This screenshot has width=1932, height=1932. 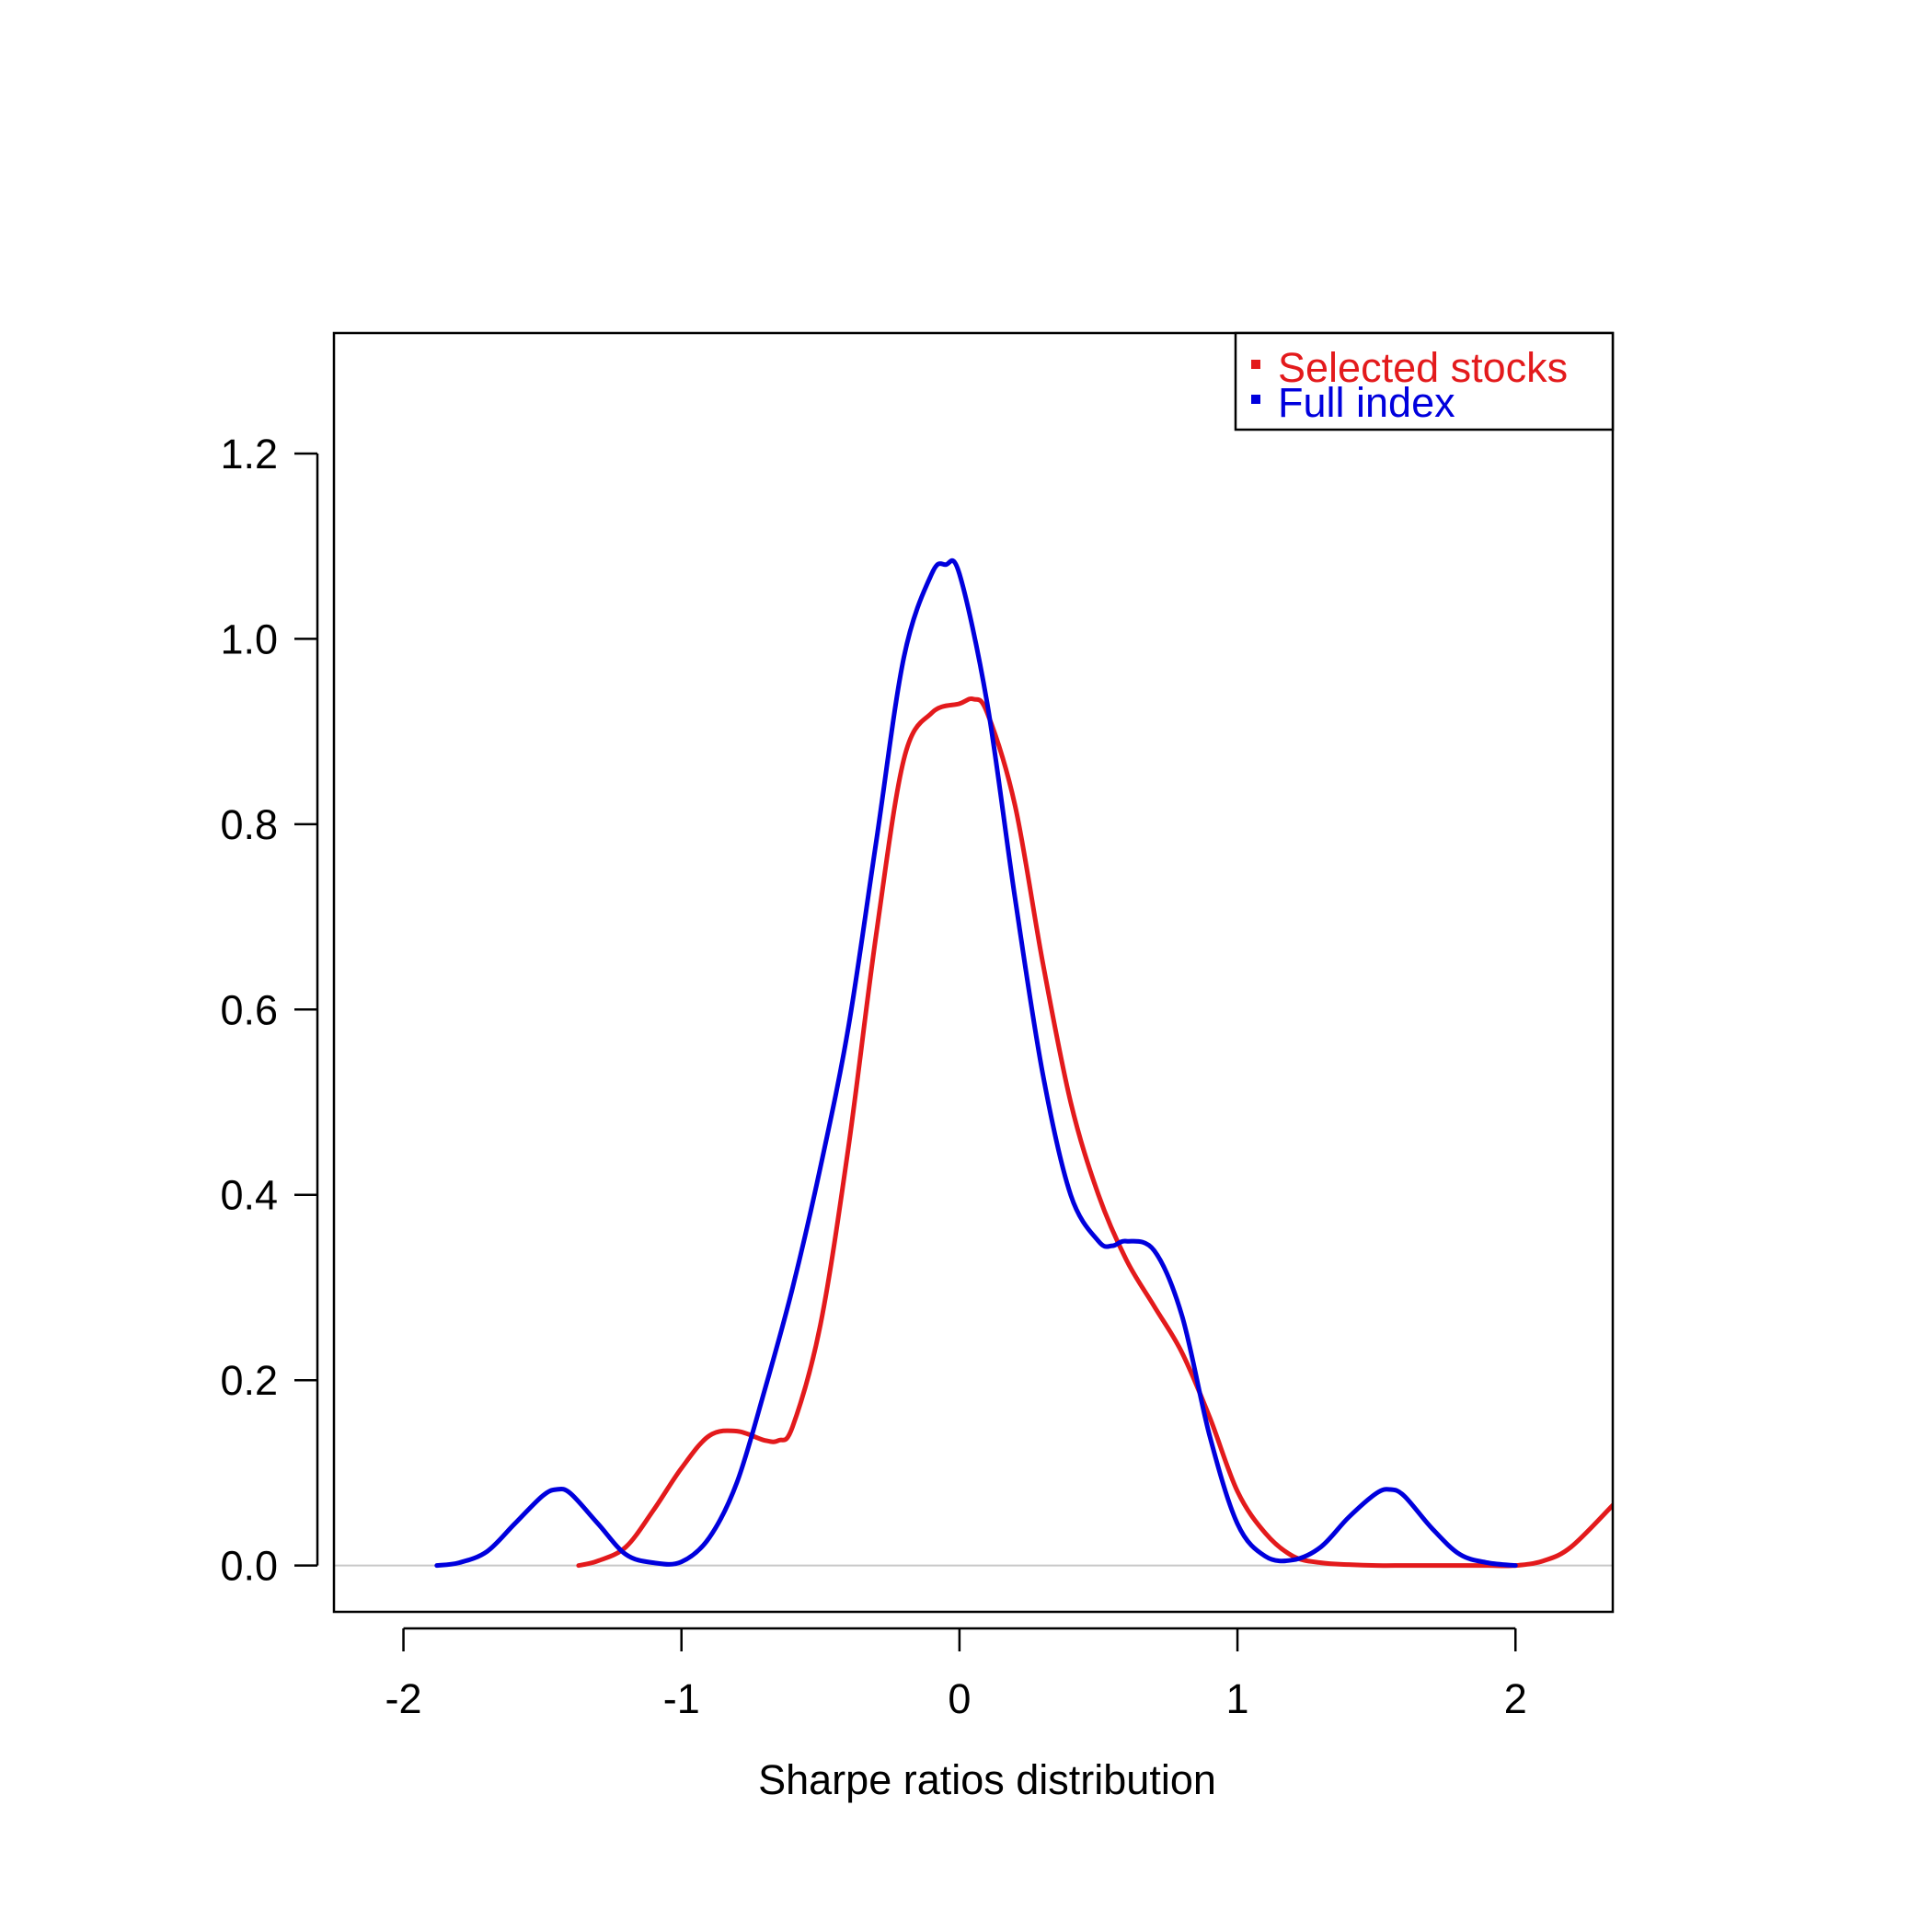 What do you see at coordinates (959, 1698) in the screenshot?
I see `x-tick-label: 0` at bounding box center [959, 1698].